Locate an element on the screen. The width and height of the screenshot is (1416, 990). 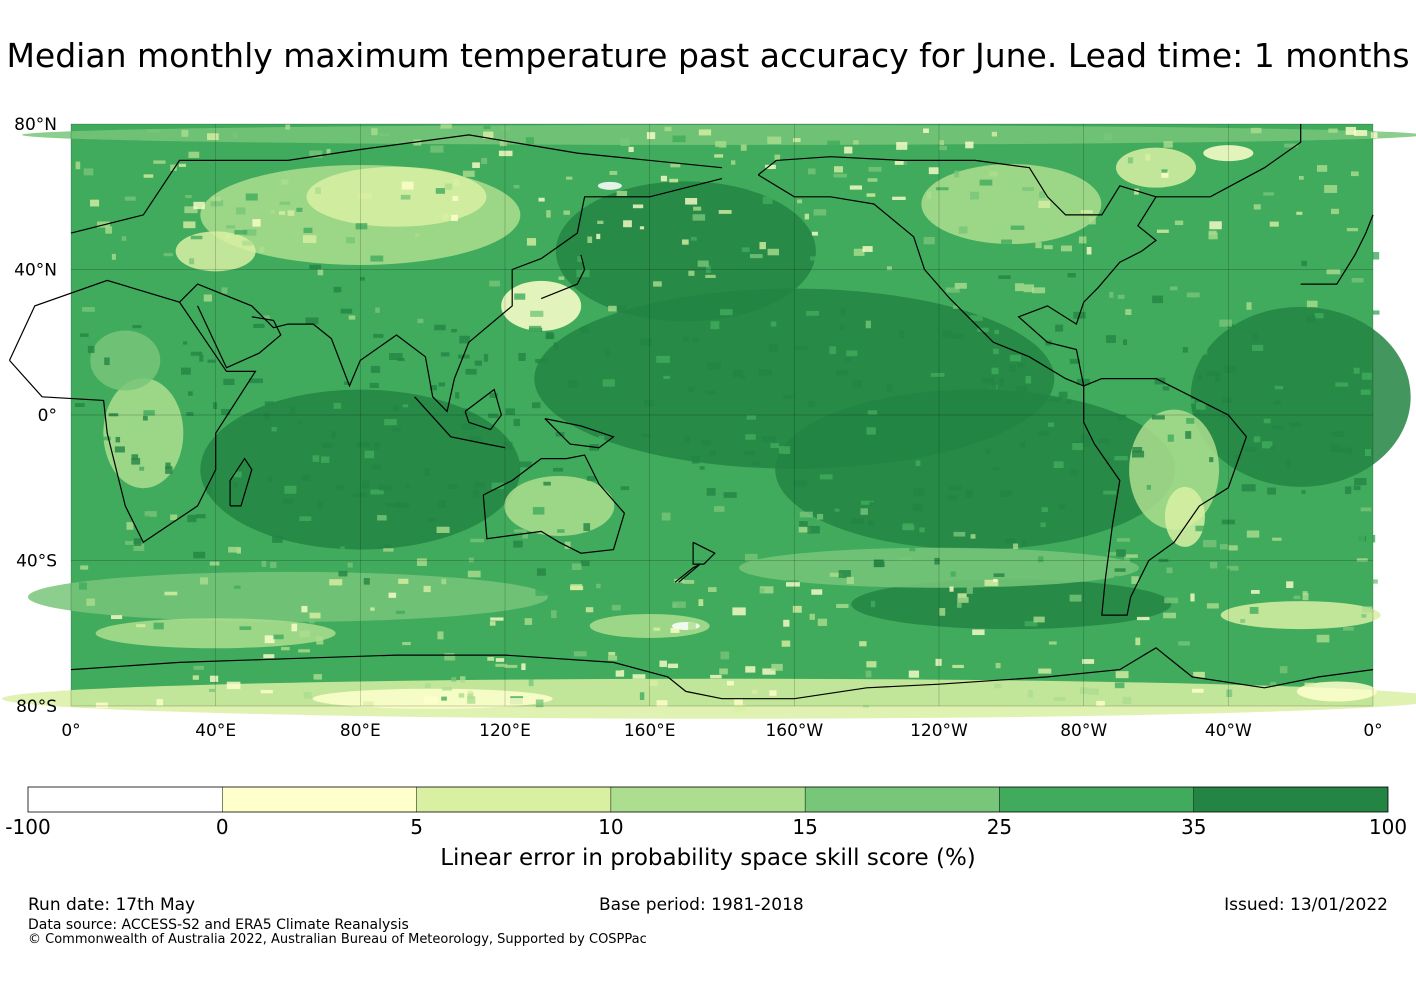
lat-label: 80°S is located at coordinates (36, 707).